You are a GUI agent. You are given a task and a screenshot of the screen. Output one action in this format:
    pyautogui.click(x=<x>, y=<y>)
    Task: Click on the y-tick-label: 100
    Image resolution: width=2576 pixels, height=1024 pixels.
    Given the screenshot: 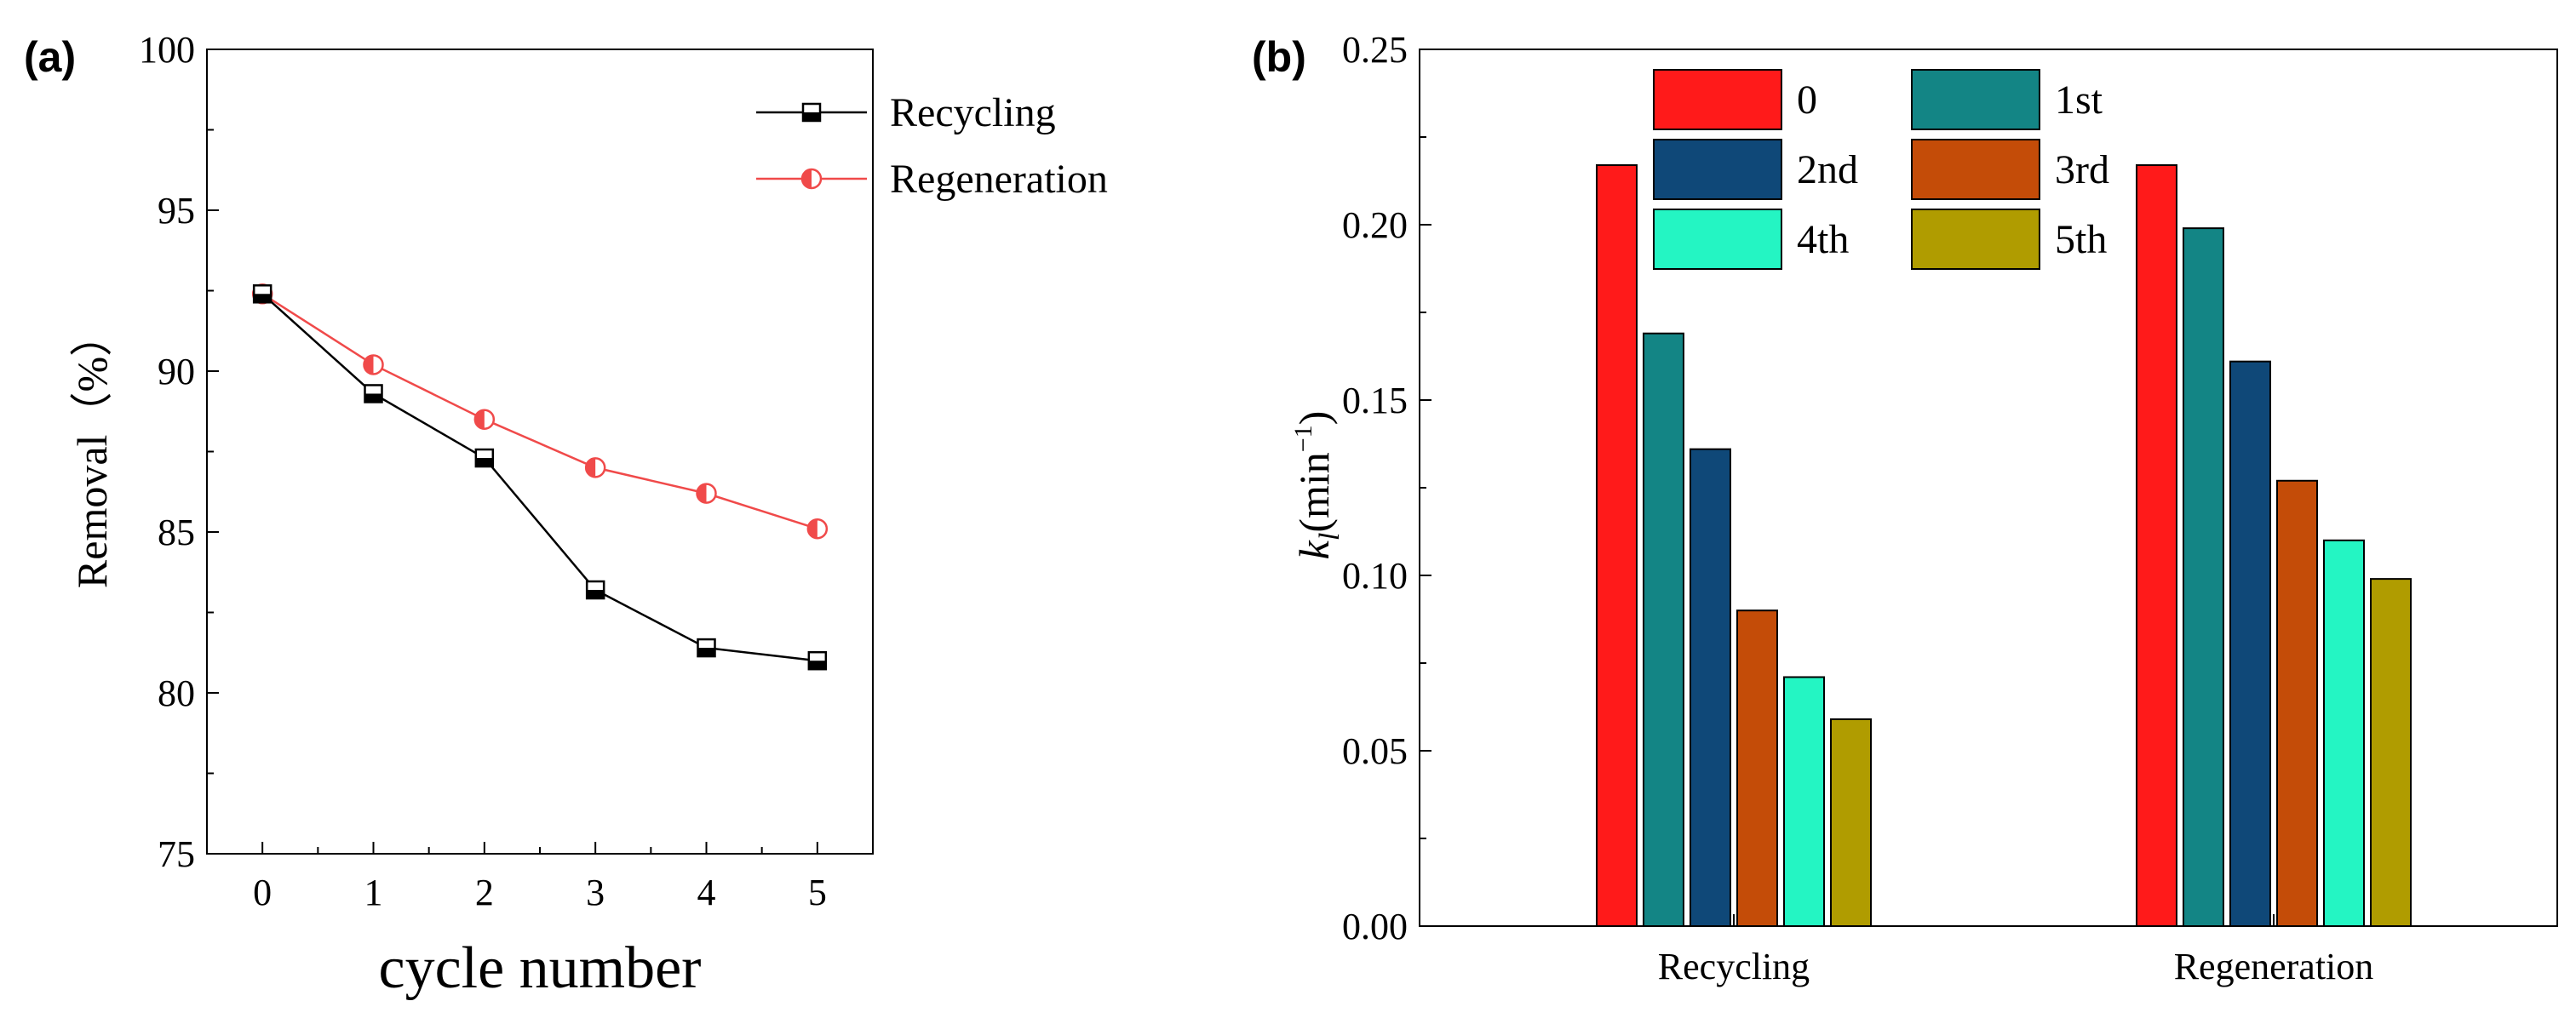 What is the action you would take?
    pyautogui.click(x=167, y=50)
    